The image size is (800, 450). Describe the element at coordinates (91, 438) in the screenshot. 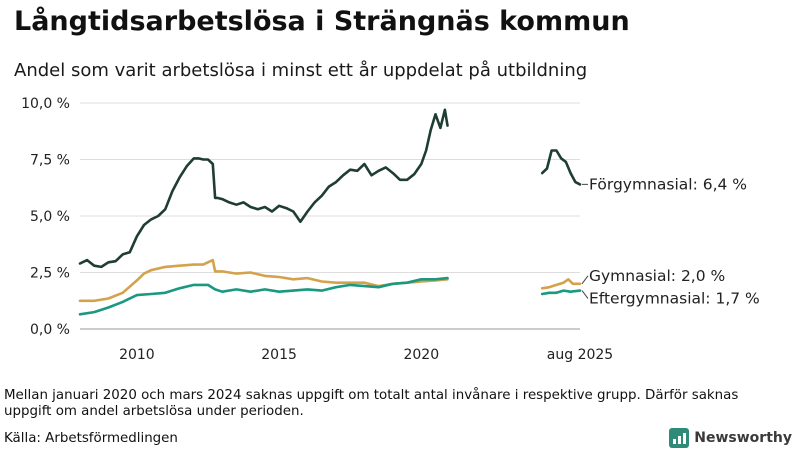

I see `source-text: Källa: Arbetsförmedlingen` at that location.